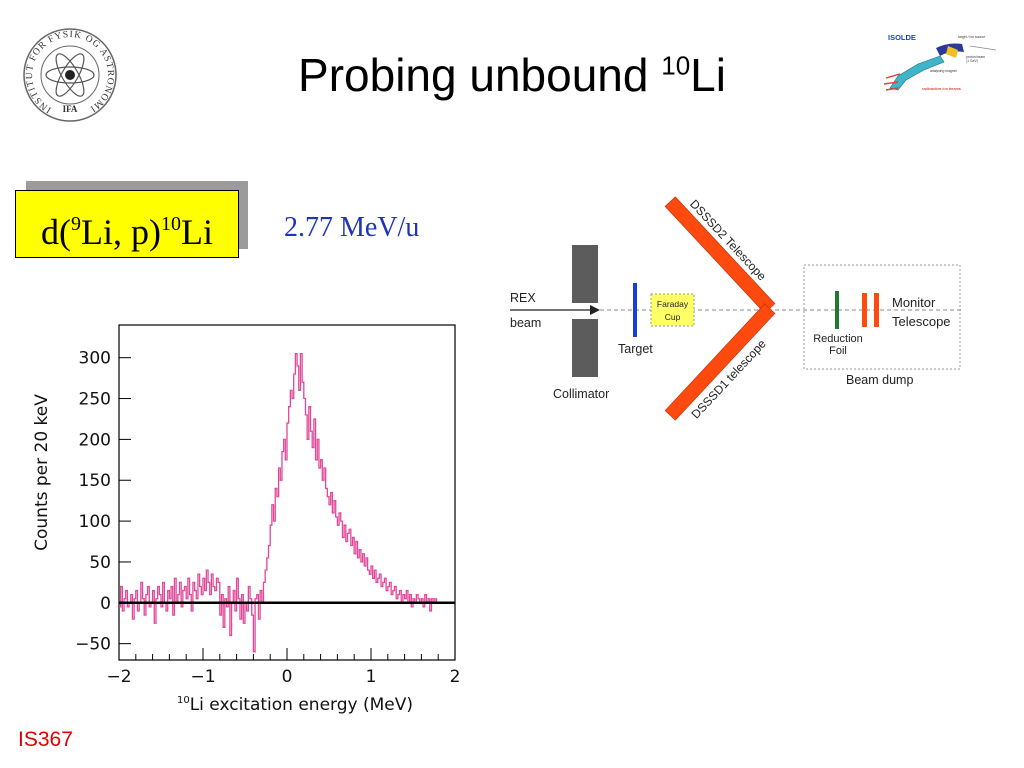 The image size is (1024, 768). Describe the element at coordinates (95, 522) in the screenshot. I see `y-tick-label: 100` at that location.